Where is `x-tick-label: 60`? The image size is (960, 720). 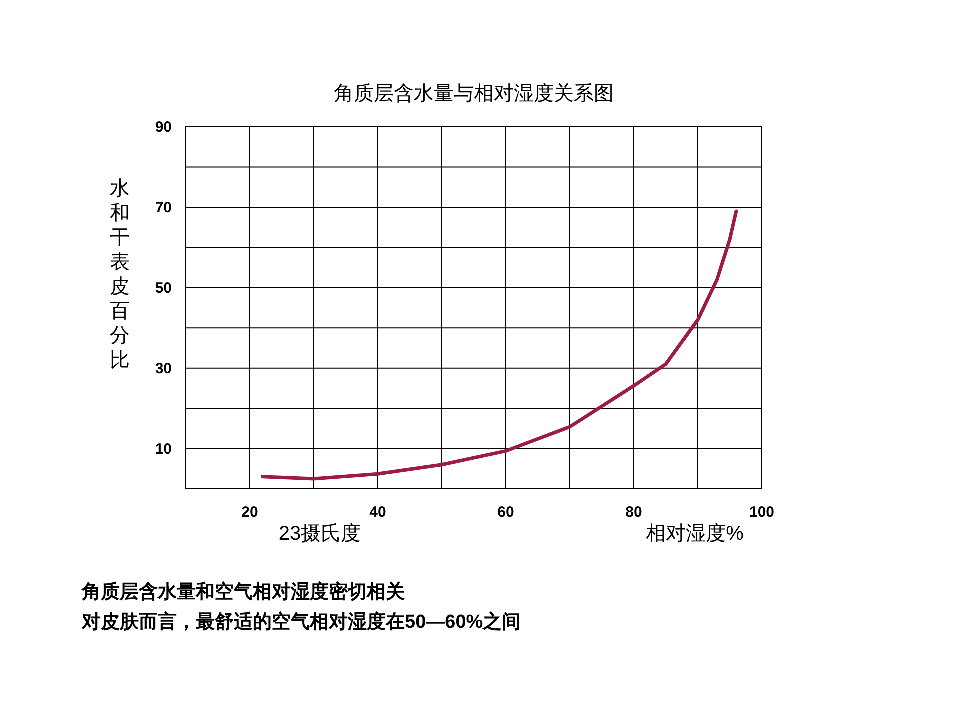 x-tick-label: 60 is located at coordinates (506, 512).